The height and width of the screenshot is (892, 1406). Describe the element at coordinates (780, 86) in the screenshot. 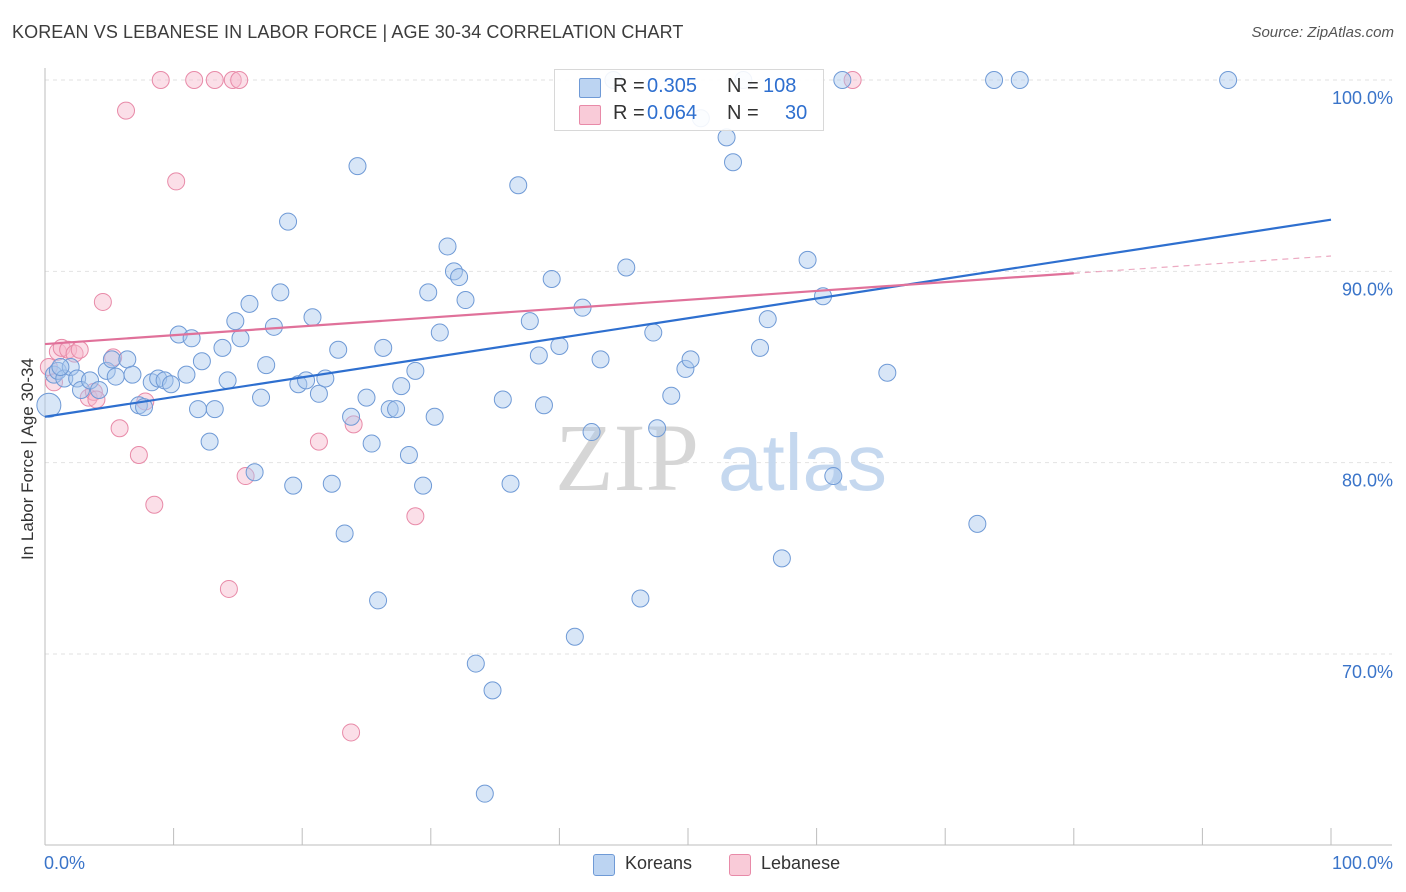

I see `n-value: 108` at that location.